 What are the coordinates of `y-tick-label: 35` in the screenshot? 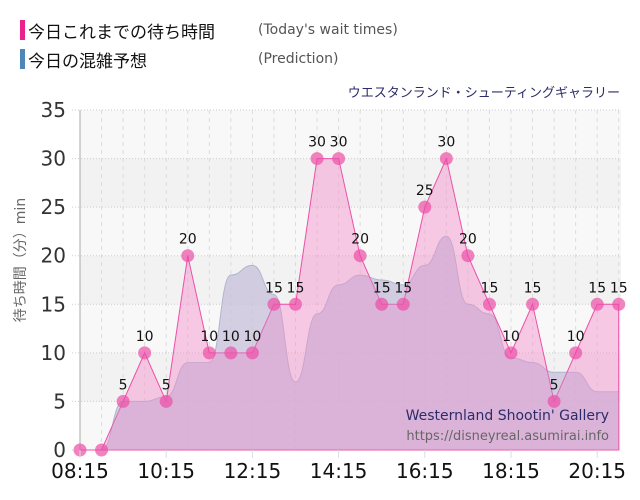 It's located at (53, 110).